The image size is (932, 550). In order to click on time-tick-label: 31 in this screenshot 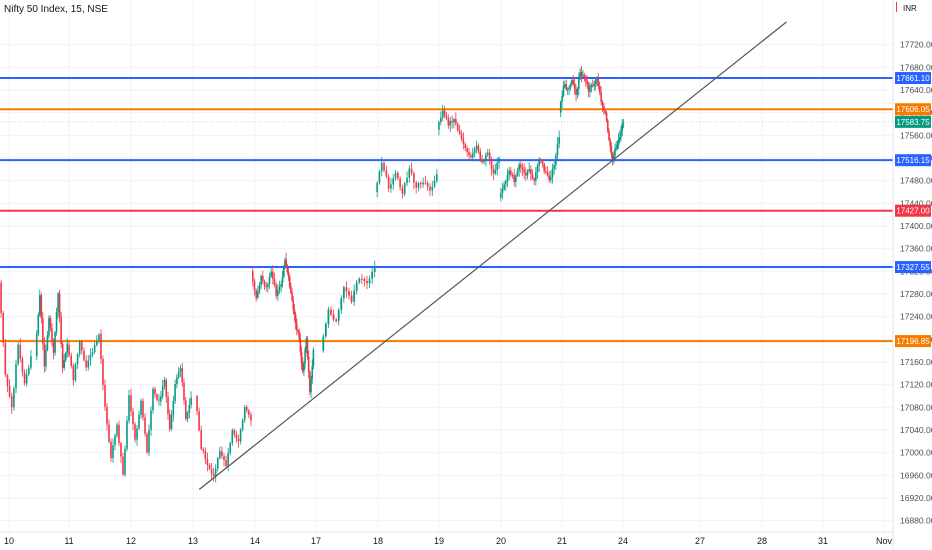, I will do `click(823, 541)`.